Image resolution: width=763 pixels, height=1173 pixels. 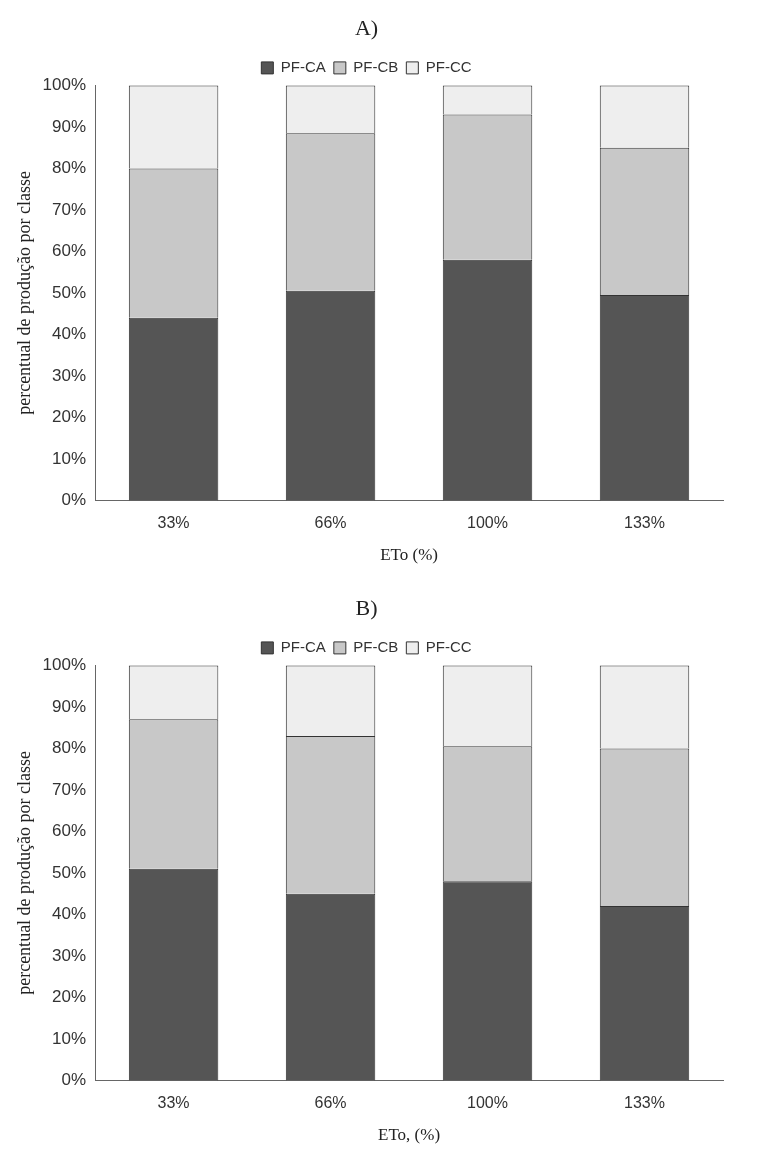 I want to click on x-axis-title: ETo, (%), so click(x=409, y=1135).